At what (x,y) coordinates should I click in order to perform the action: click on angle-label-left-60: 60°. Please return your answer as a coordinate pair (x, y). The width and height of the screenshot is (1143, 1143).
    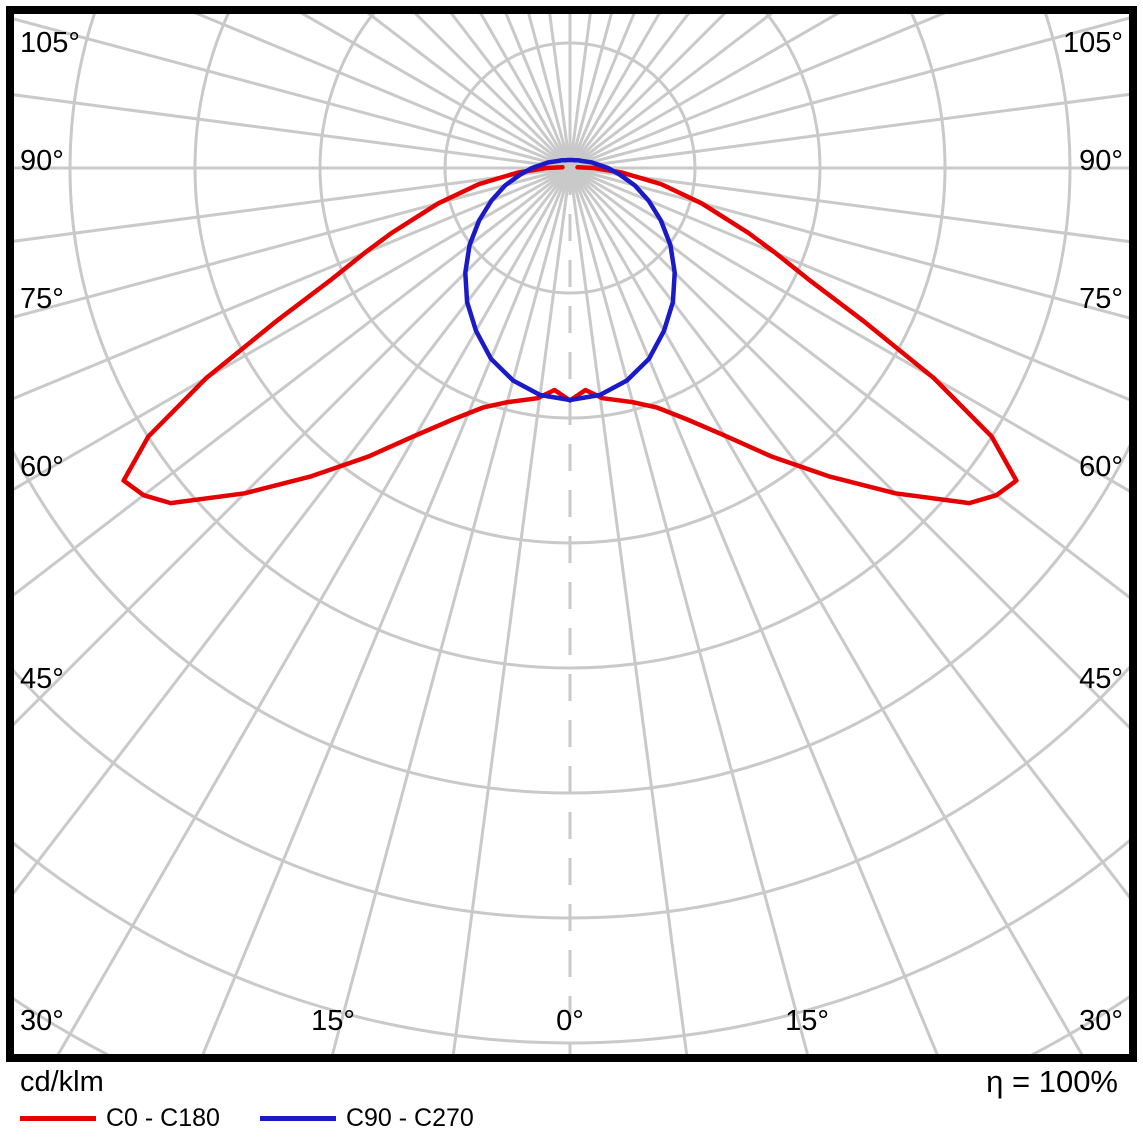
    Looking at the image, I should click on (42, 467).